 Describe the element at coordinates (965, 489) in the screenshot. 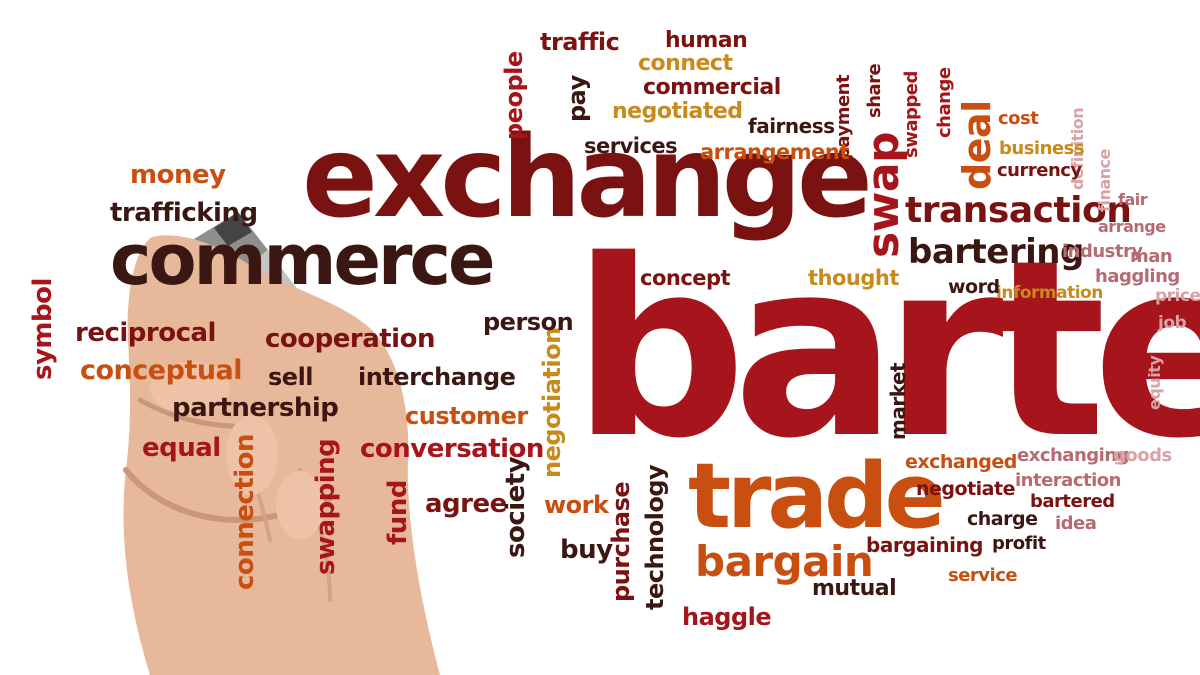

I see `word-negotiate: negotiate` at that location.